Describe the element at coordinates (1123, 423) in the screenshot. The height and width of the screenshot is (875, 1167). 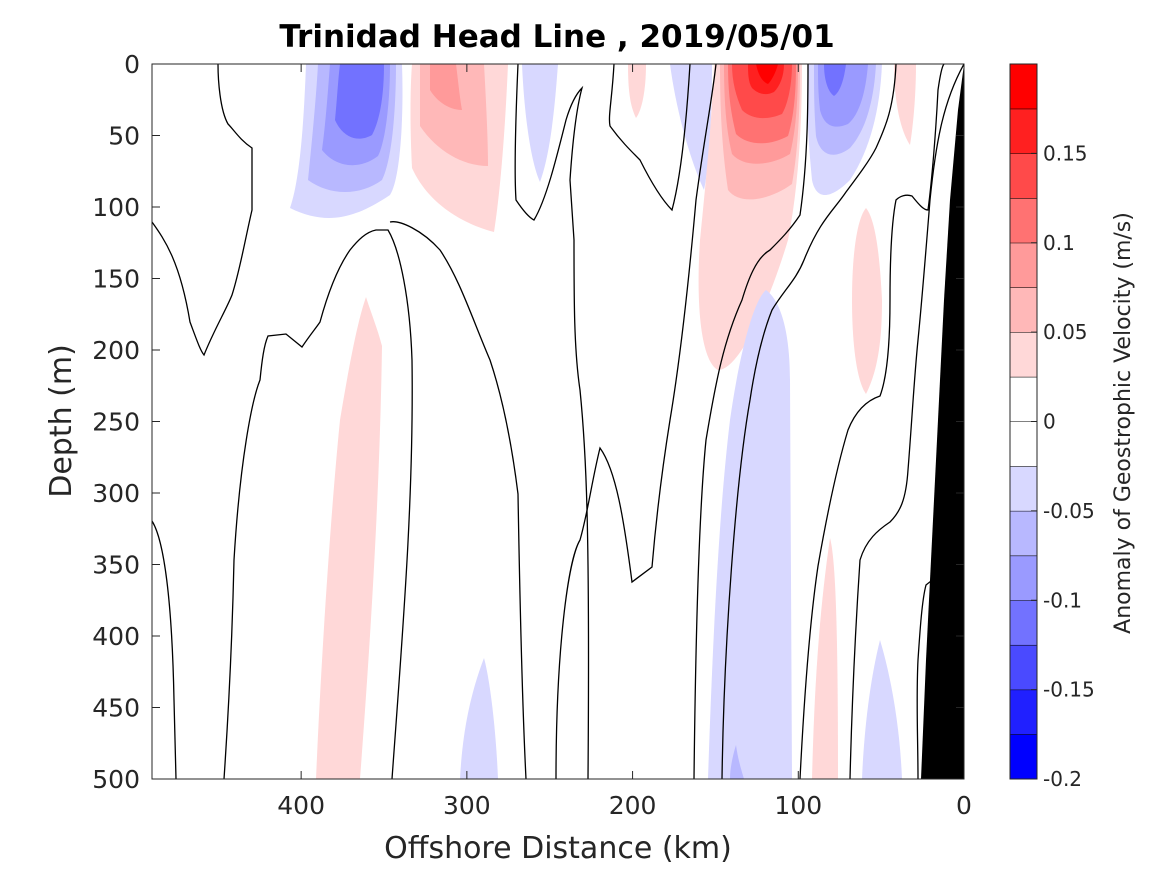
I see `colorbar-label: Anomaly of Geostrophic Velocity (m/s)` at that location.